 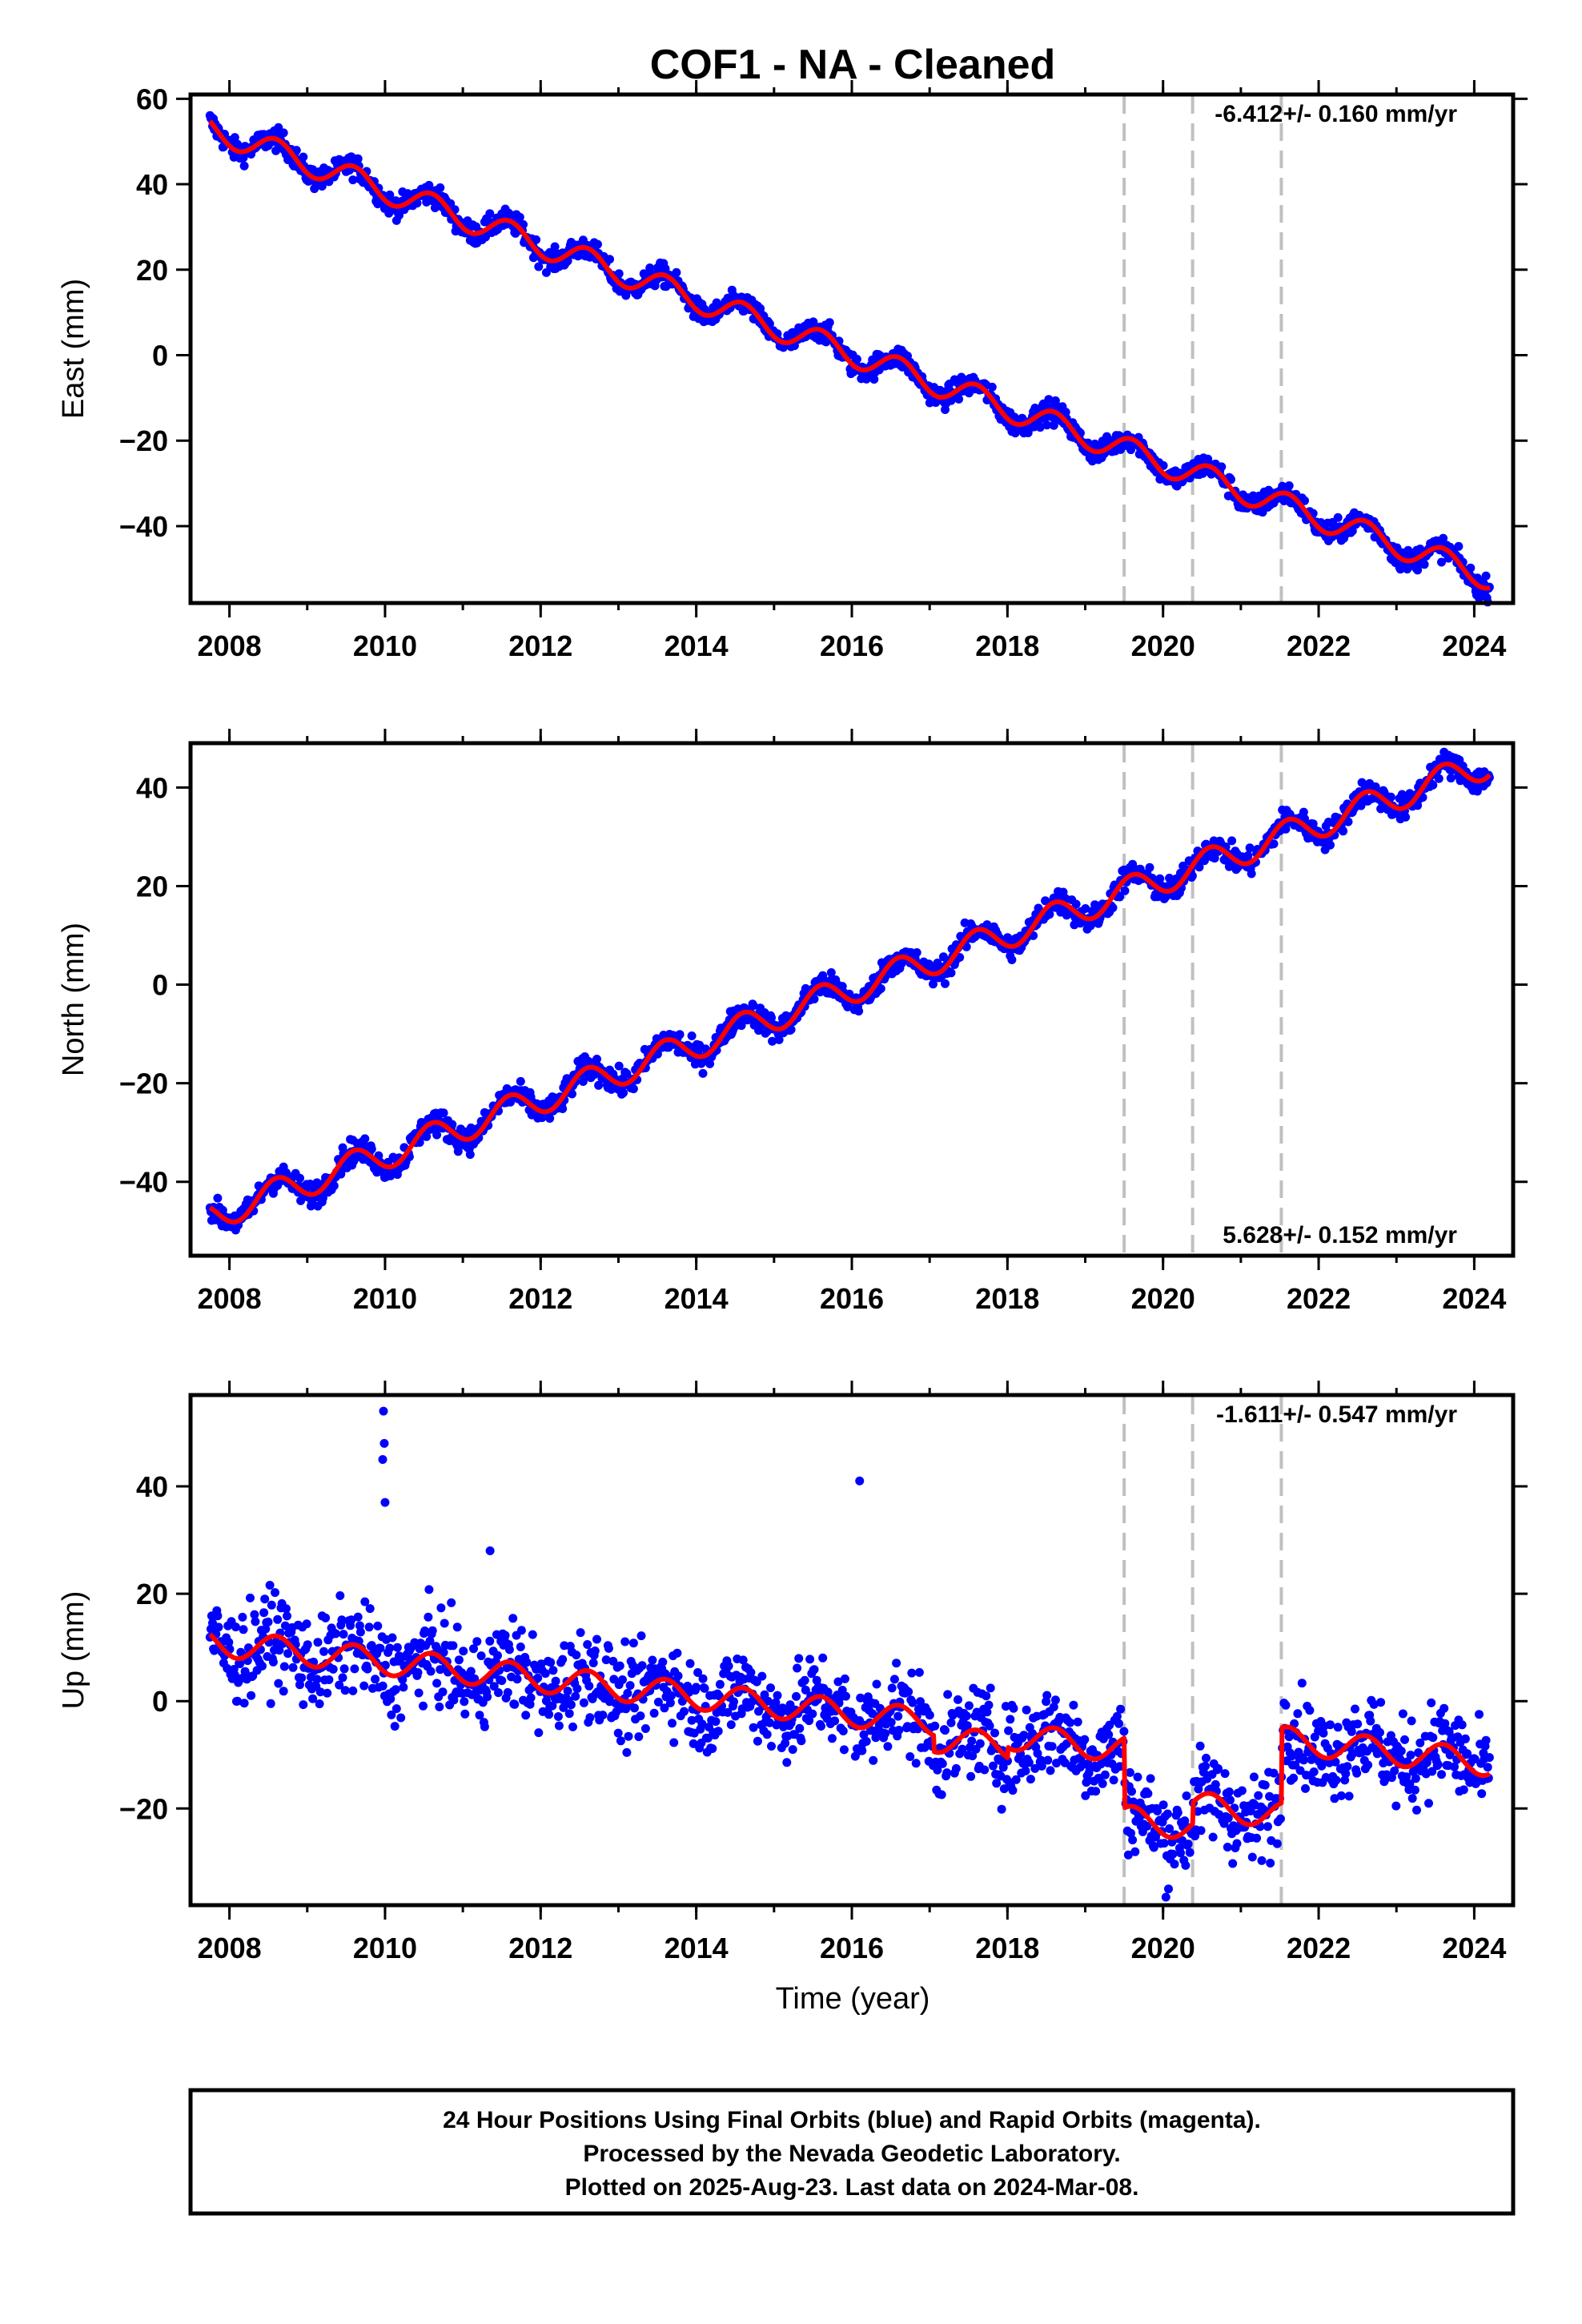 What do you see at coordinates (697, 1948) in the screenshot?
I see `x-tick-label: 2014` at bounding box center [697, 1948].